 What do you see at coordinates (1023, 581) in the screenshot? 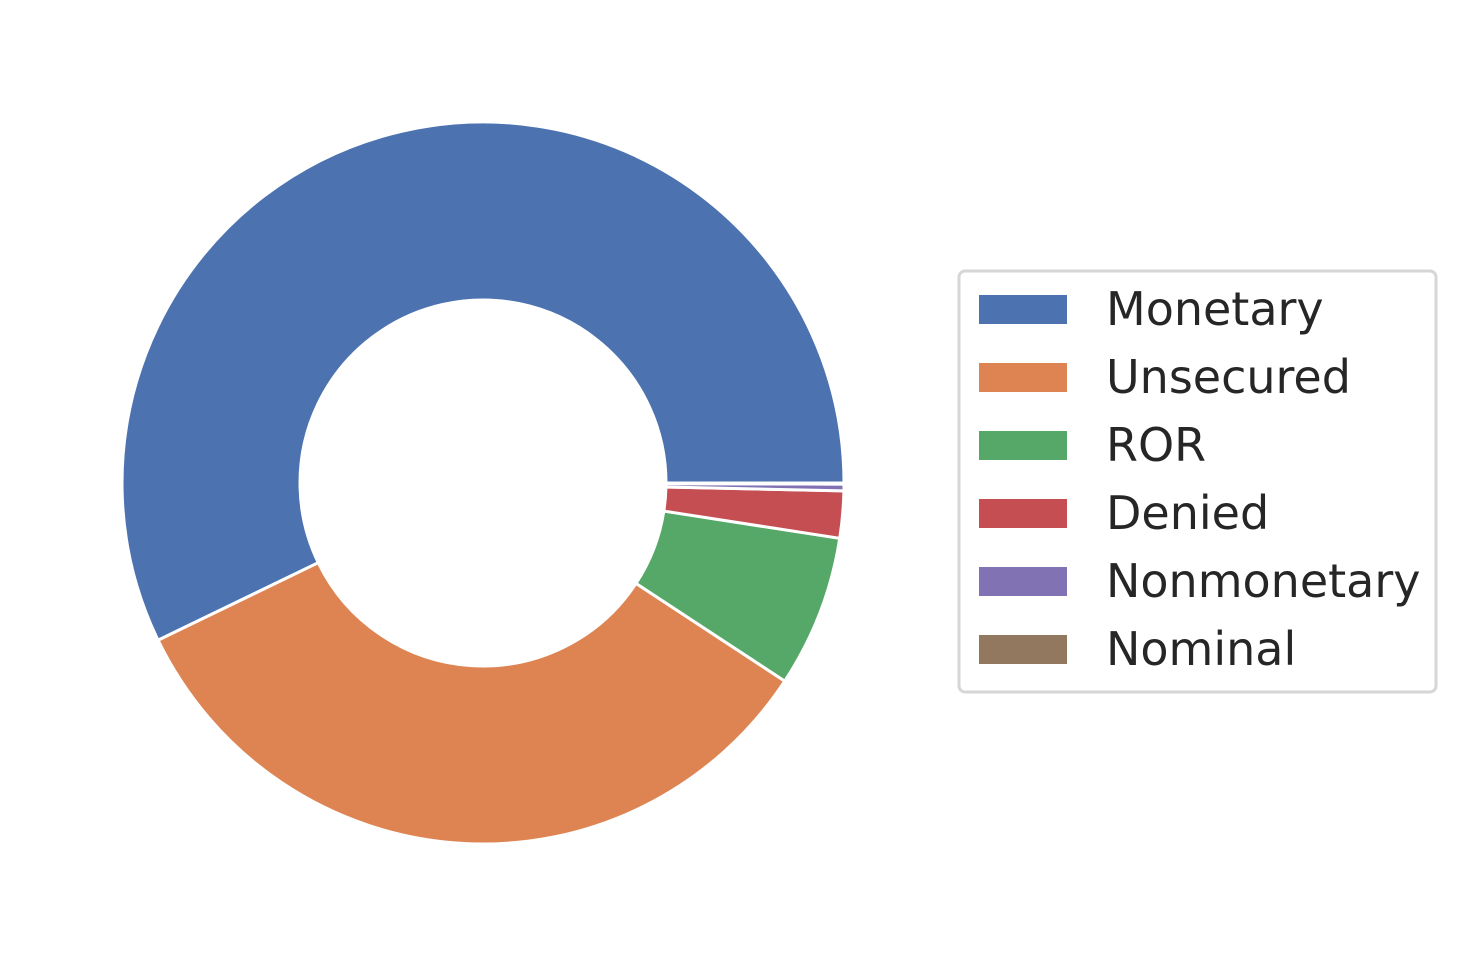
I see `legend-swatch-nonmonetary` at bounding box center [1023, 581].